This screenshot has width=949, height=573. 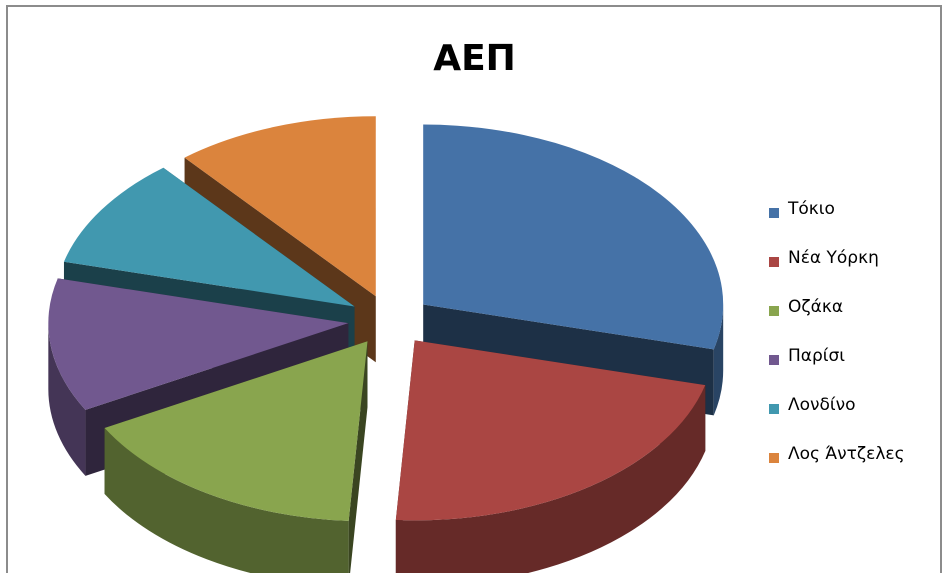 I want to click on legend-label: Τόκιο, so click(x=811, y=209).